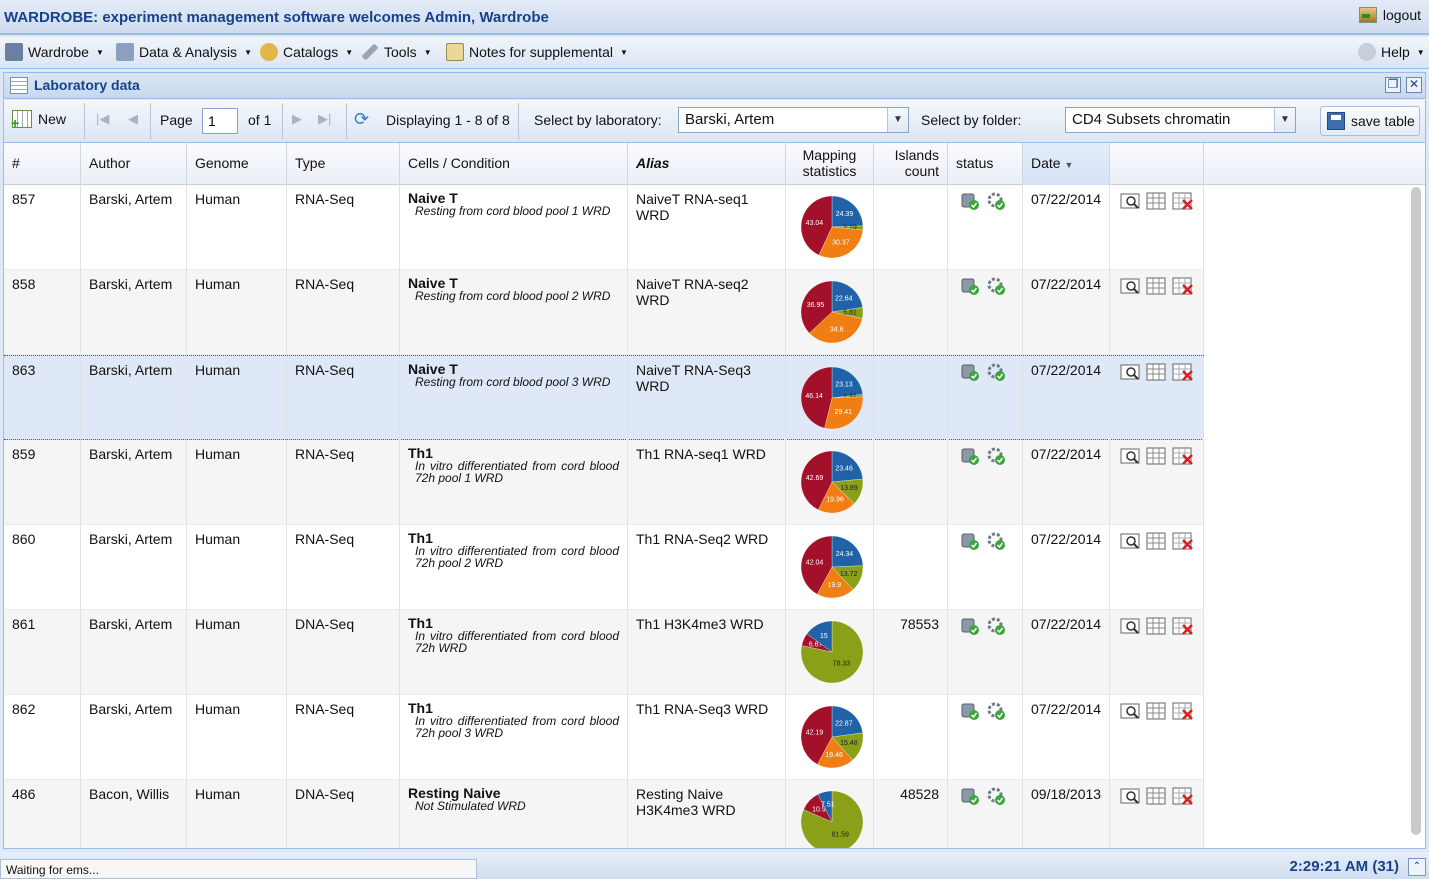 The height and width of the screenshot is (879, 1429). Describe the element at coordinates (396, 52) in the screenshot. I see `menu-tools: Tools ▼` at that location.